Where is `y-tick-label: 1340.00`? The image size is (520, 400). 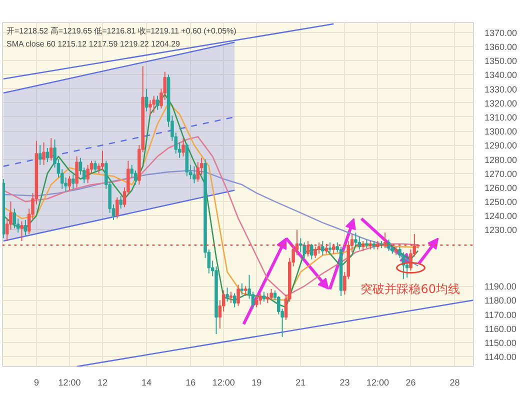
y-tick-label: 1340.00 is located at coordinates (501, 75).